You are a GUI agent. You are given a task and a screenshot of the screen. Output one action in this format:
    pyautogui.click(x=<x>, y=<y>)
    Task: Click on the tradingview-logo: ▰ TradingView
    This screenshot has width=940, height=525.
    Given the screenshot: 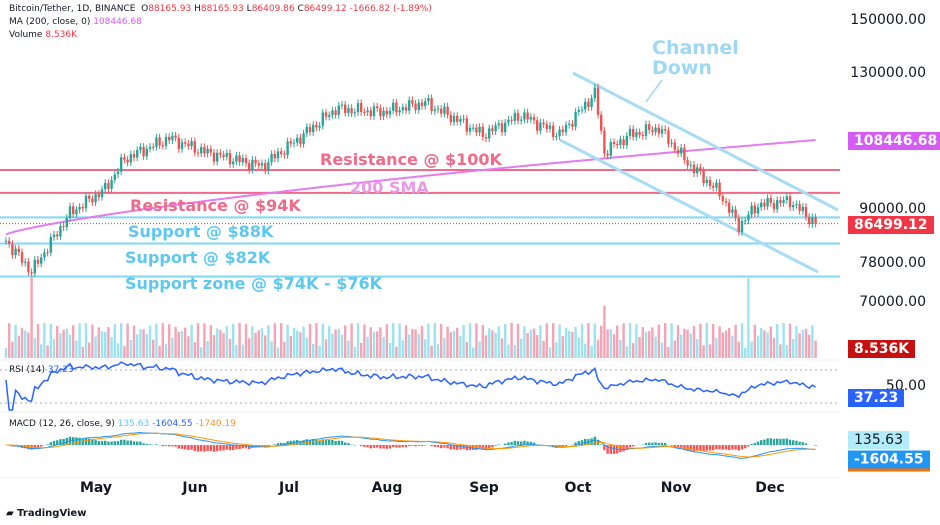 What is the action you would take?
    pyautogui.click(x=46, y=513)
    